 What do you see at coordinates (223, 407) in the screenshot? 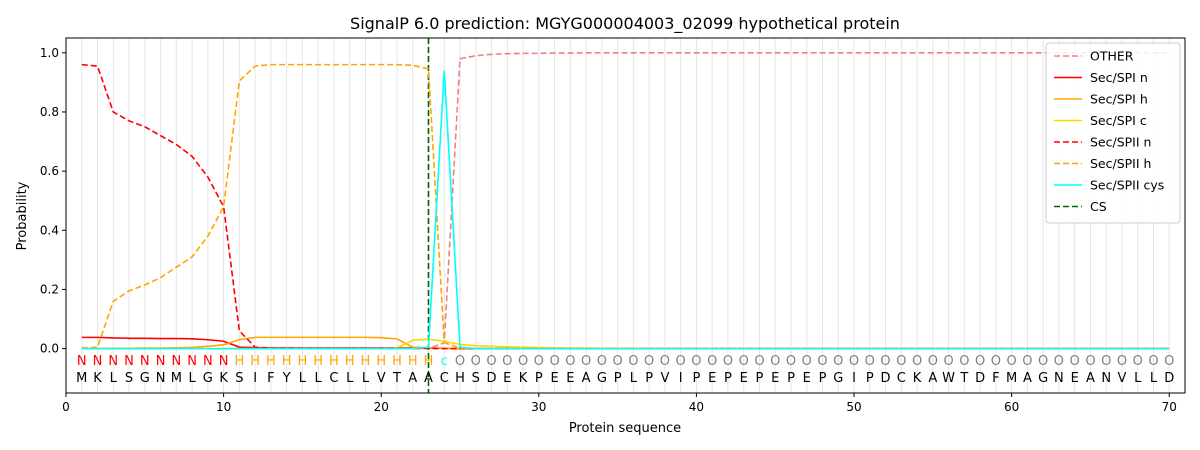
I see `x-tick-label: 10` at bounding box center [223, 407].